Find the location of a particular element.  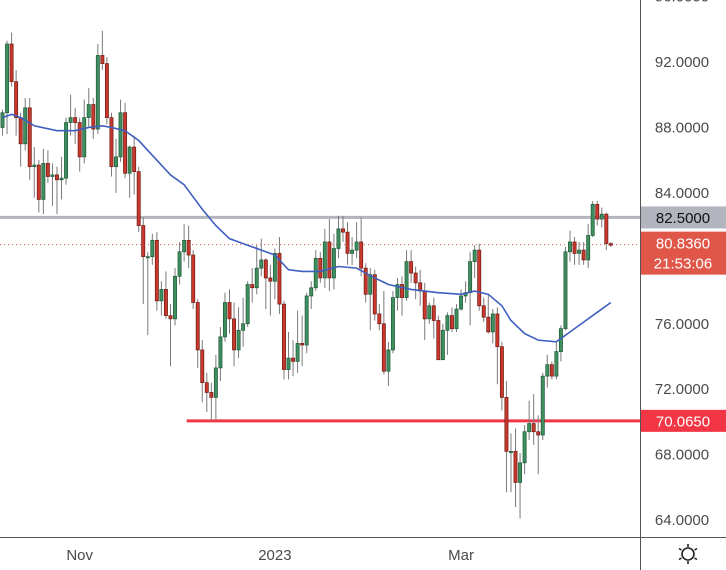

time-axis: Nov 2023 Mar is located at coordinates (270, 555).